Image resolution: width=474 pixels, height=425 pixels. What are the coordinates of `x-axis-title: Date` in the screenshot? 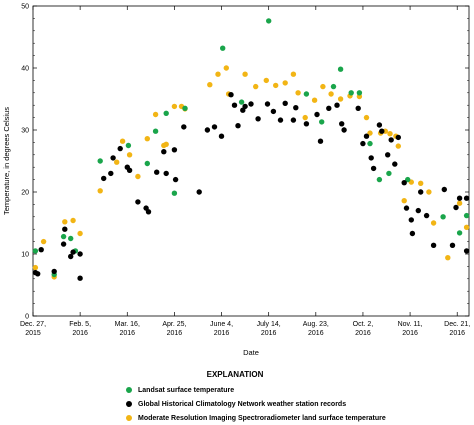 It's located at (251, 352).